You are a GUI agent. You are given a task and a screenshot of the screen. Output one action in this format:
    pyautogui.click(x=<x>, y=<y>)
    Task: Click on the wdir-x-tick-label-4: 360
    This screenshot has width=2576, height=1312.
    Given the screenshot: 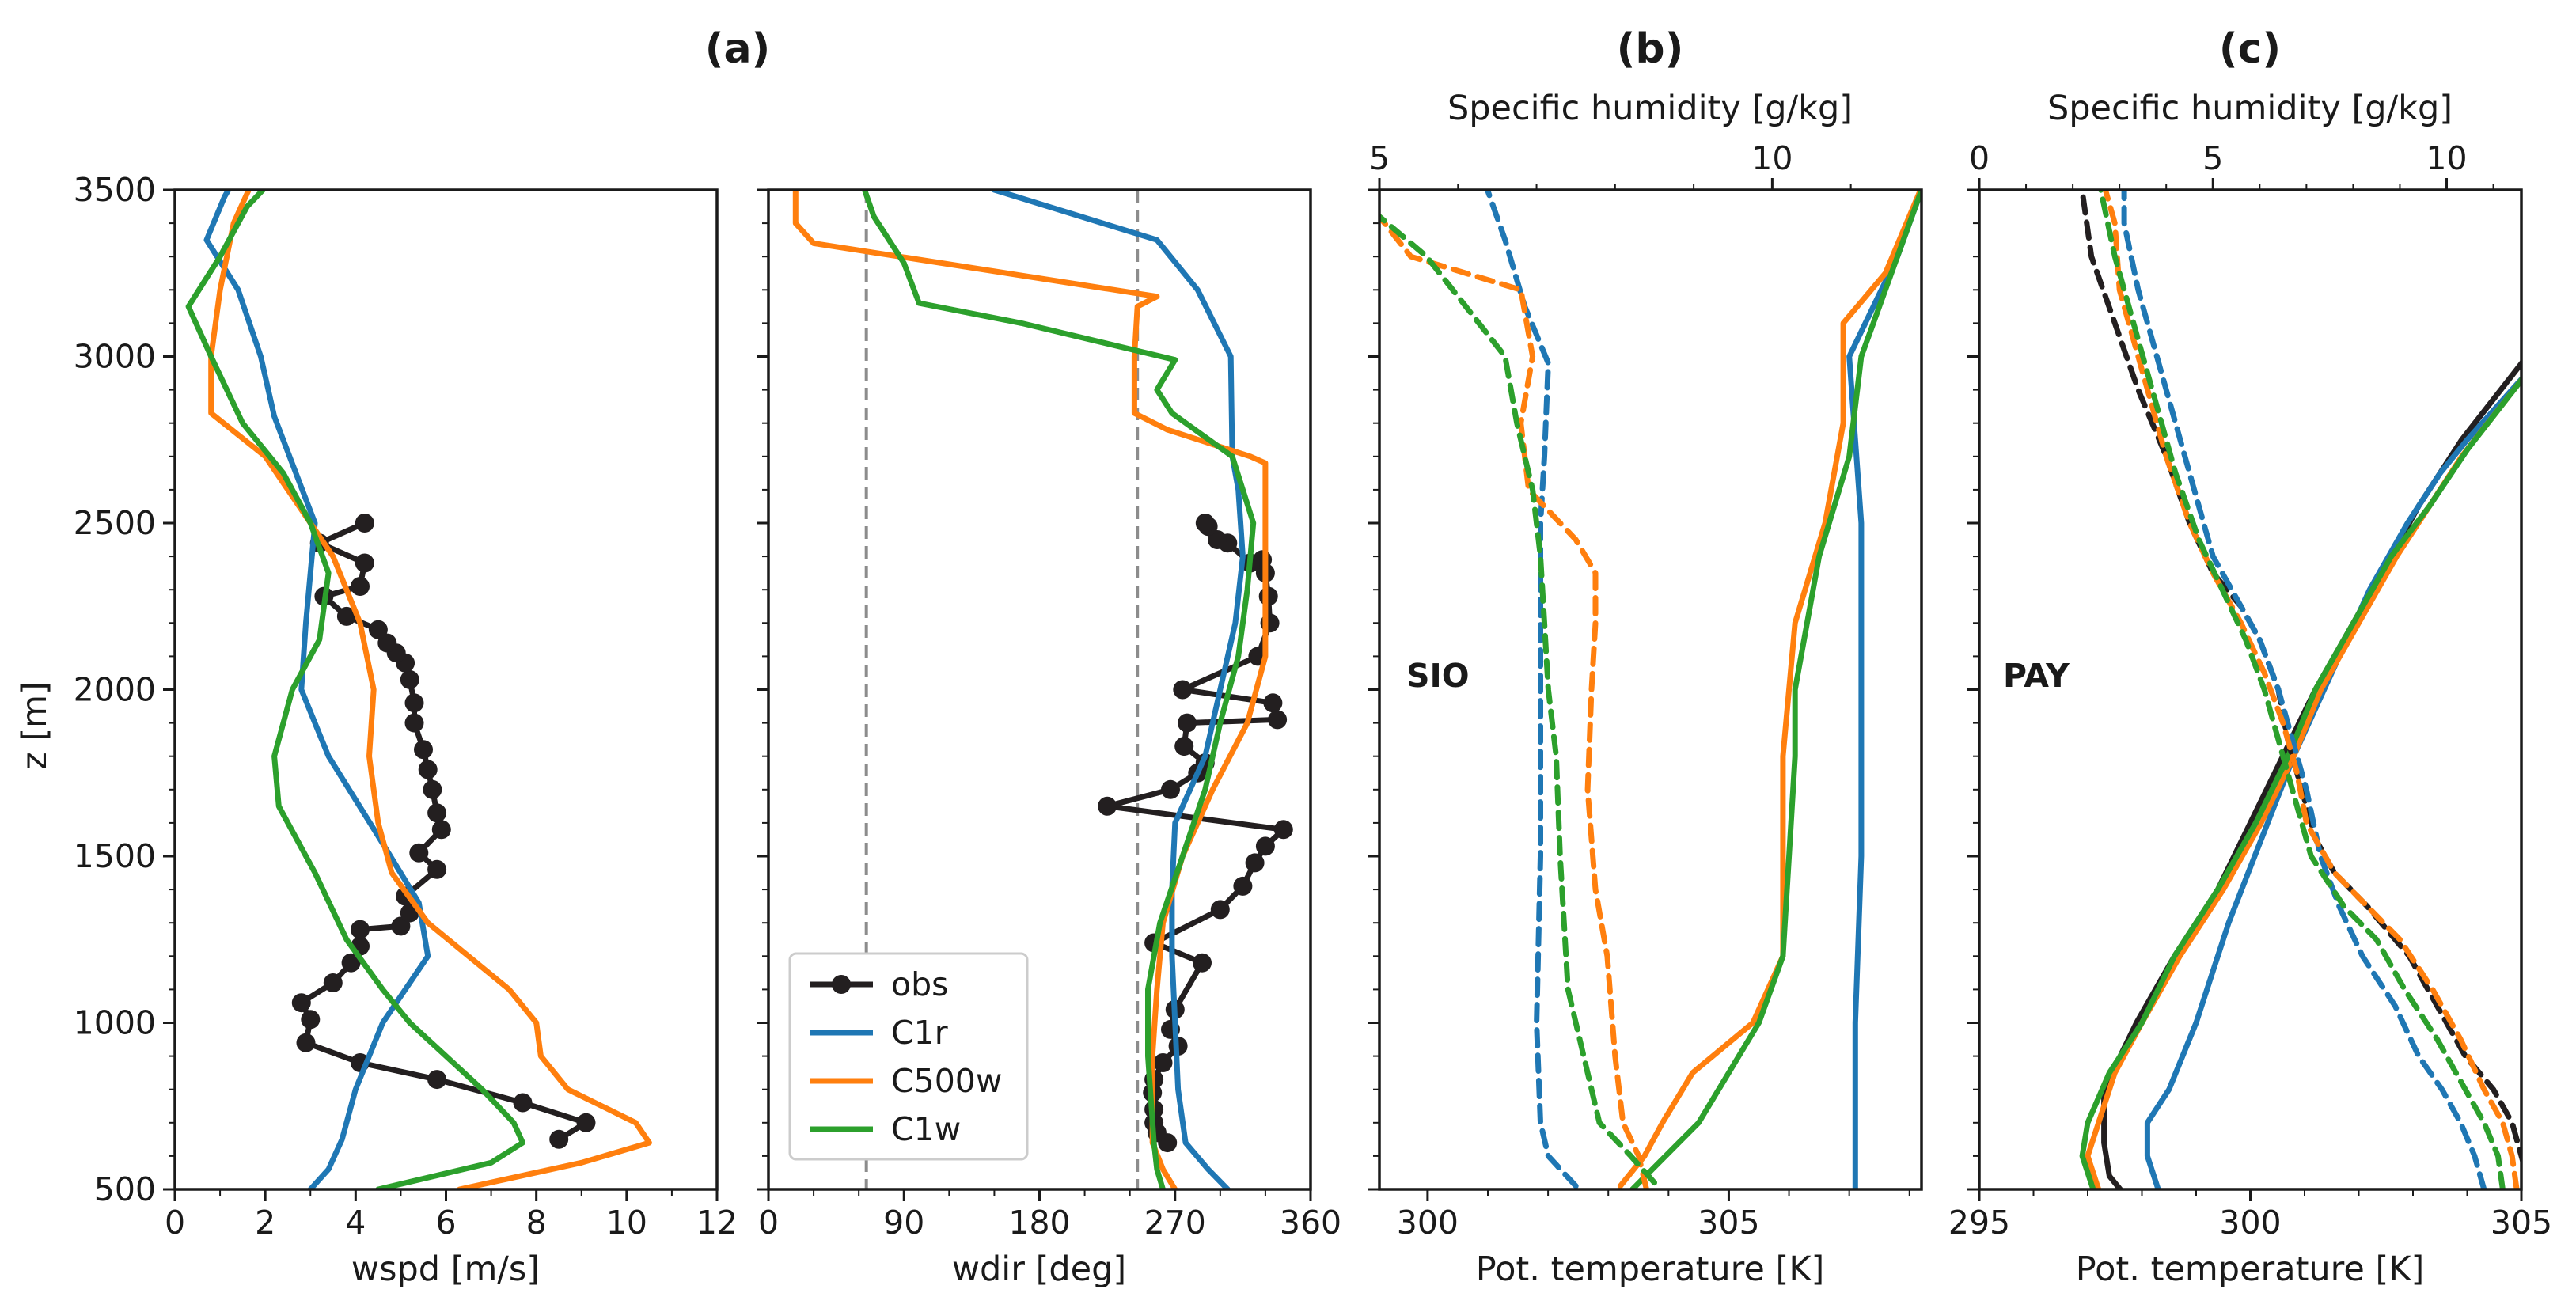 What is the action you would take?
    pyautogui.click(x=1310, y=1223)
    